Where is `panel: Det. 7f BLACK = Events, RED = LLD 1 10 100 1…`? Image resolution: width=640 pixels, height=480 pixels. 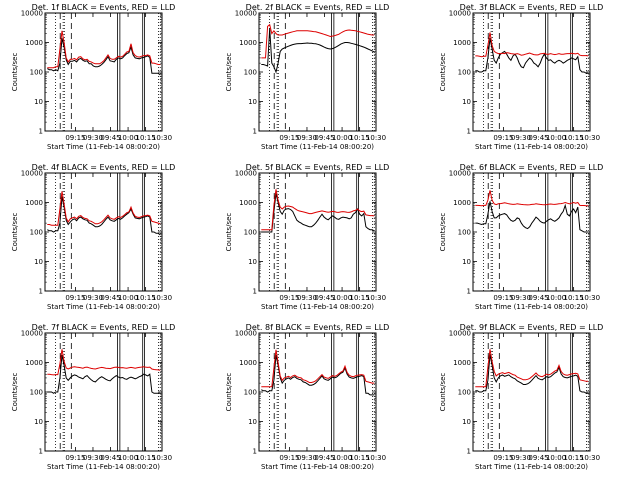 panel: Det. 7f BLACK = Events, RED = LLD 1 10 100 1… is located at coordinates (93, 397).